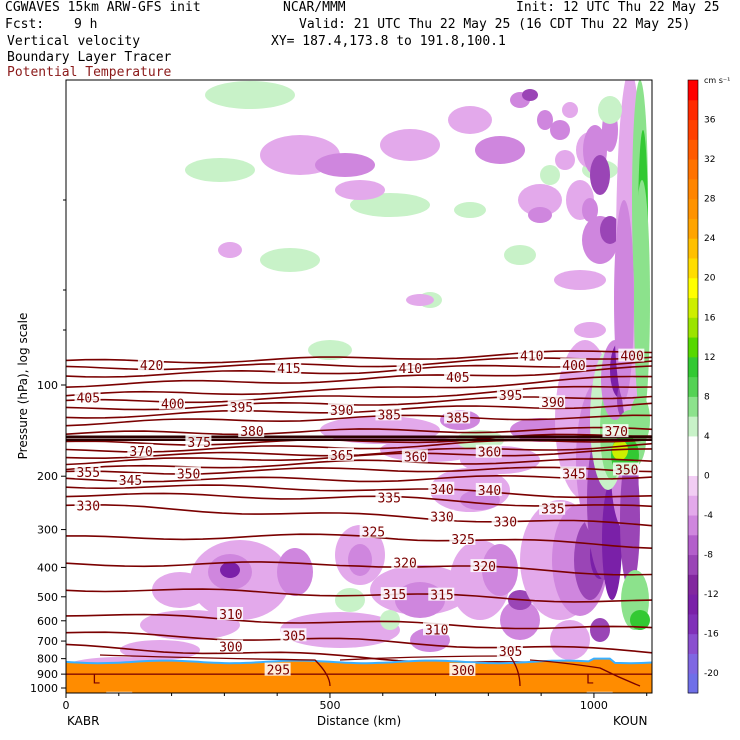 Image resolution: width=740 pixels, height=740 pixels. What do you see at coordinates (47, 659) in the screenshot?
I see `y-tick-label: 800` at bounding box center [47, 659].